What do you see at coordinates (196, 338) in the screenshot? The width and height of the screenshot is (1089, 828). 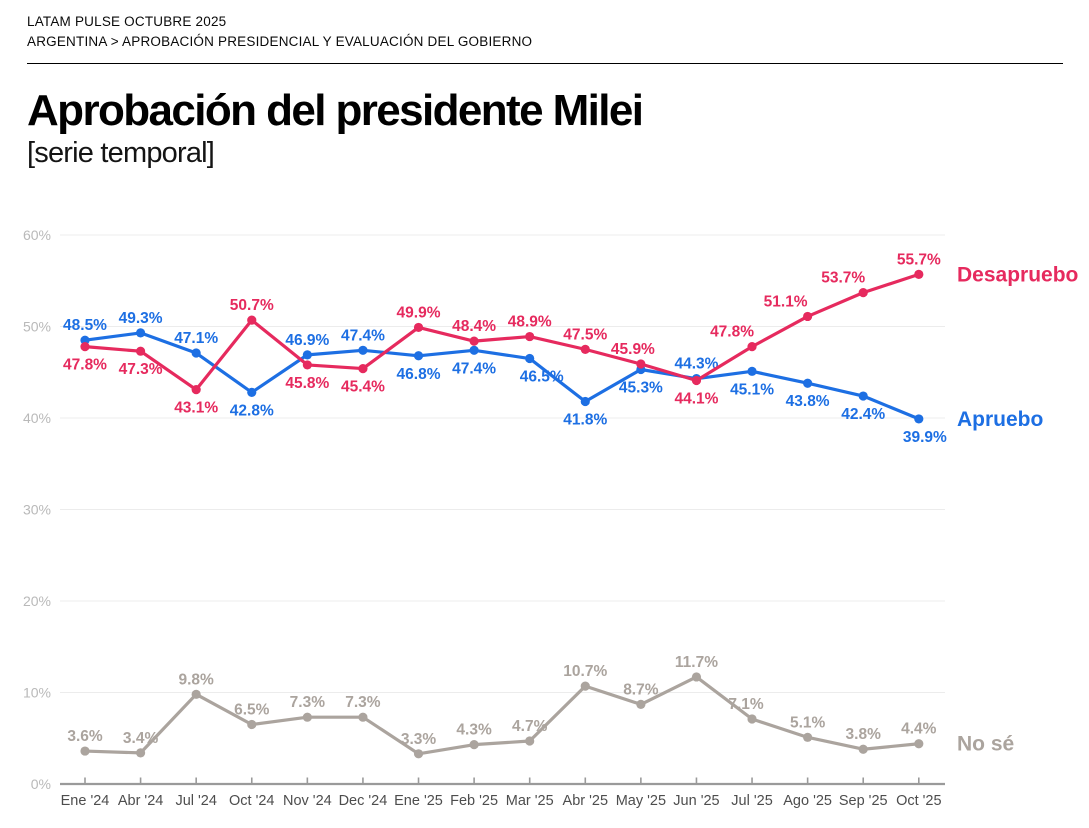 I see `data-label: 47.1%` at bounding box center [196, 338].